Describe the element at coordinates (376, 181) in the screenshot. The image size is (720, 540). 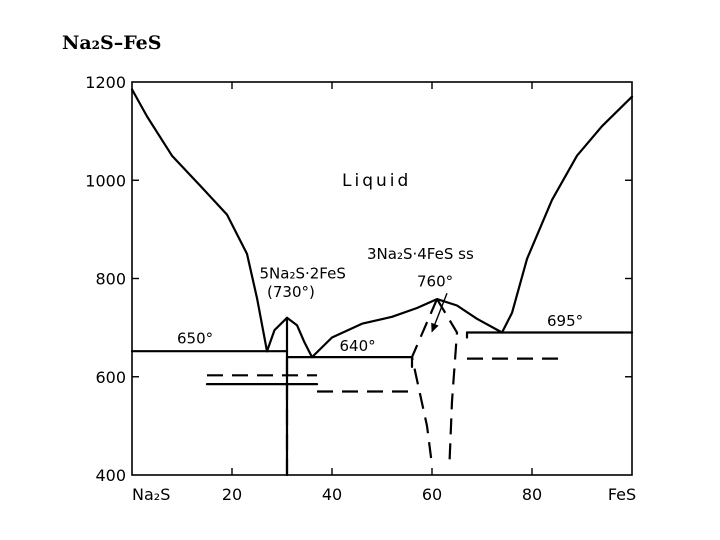
I see `annotation-label: Liquid` at that location.